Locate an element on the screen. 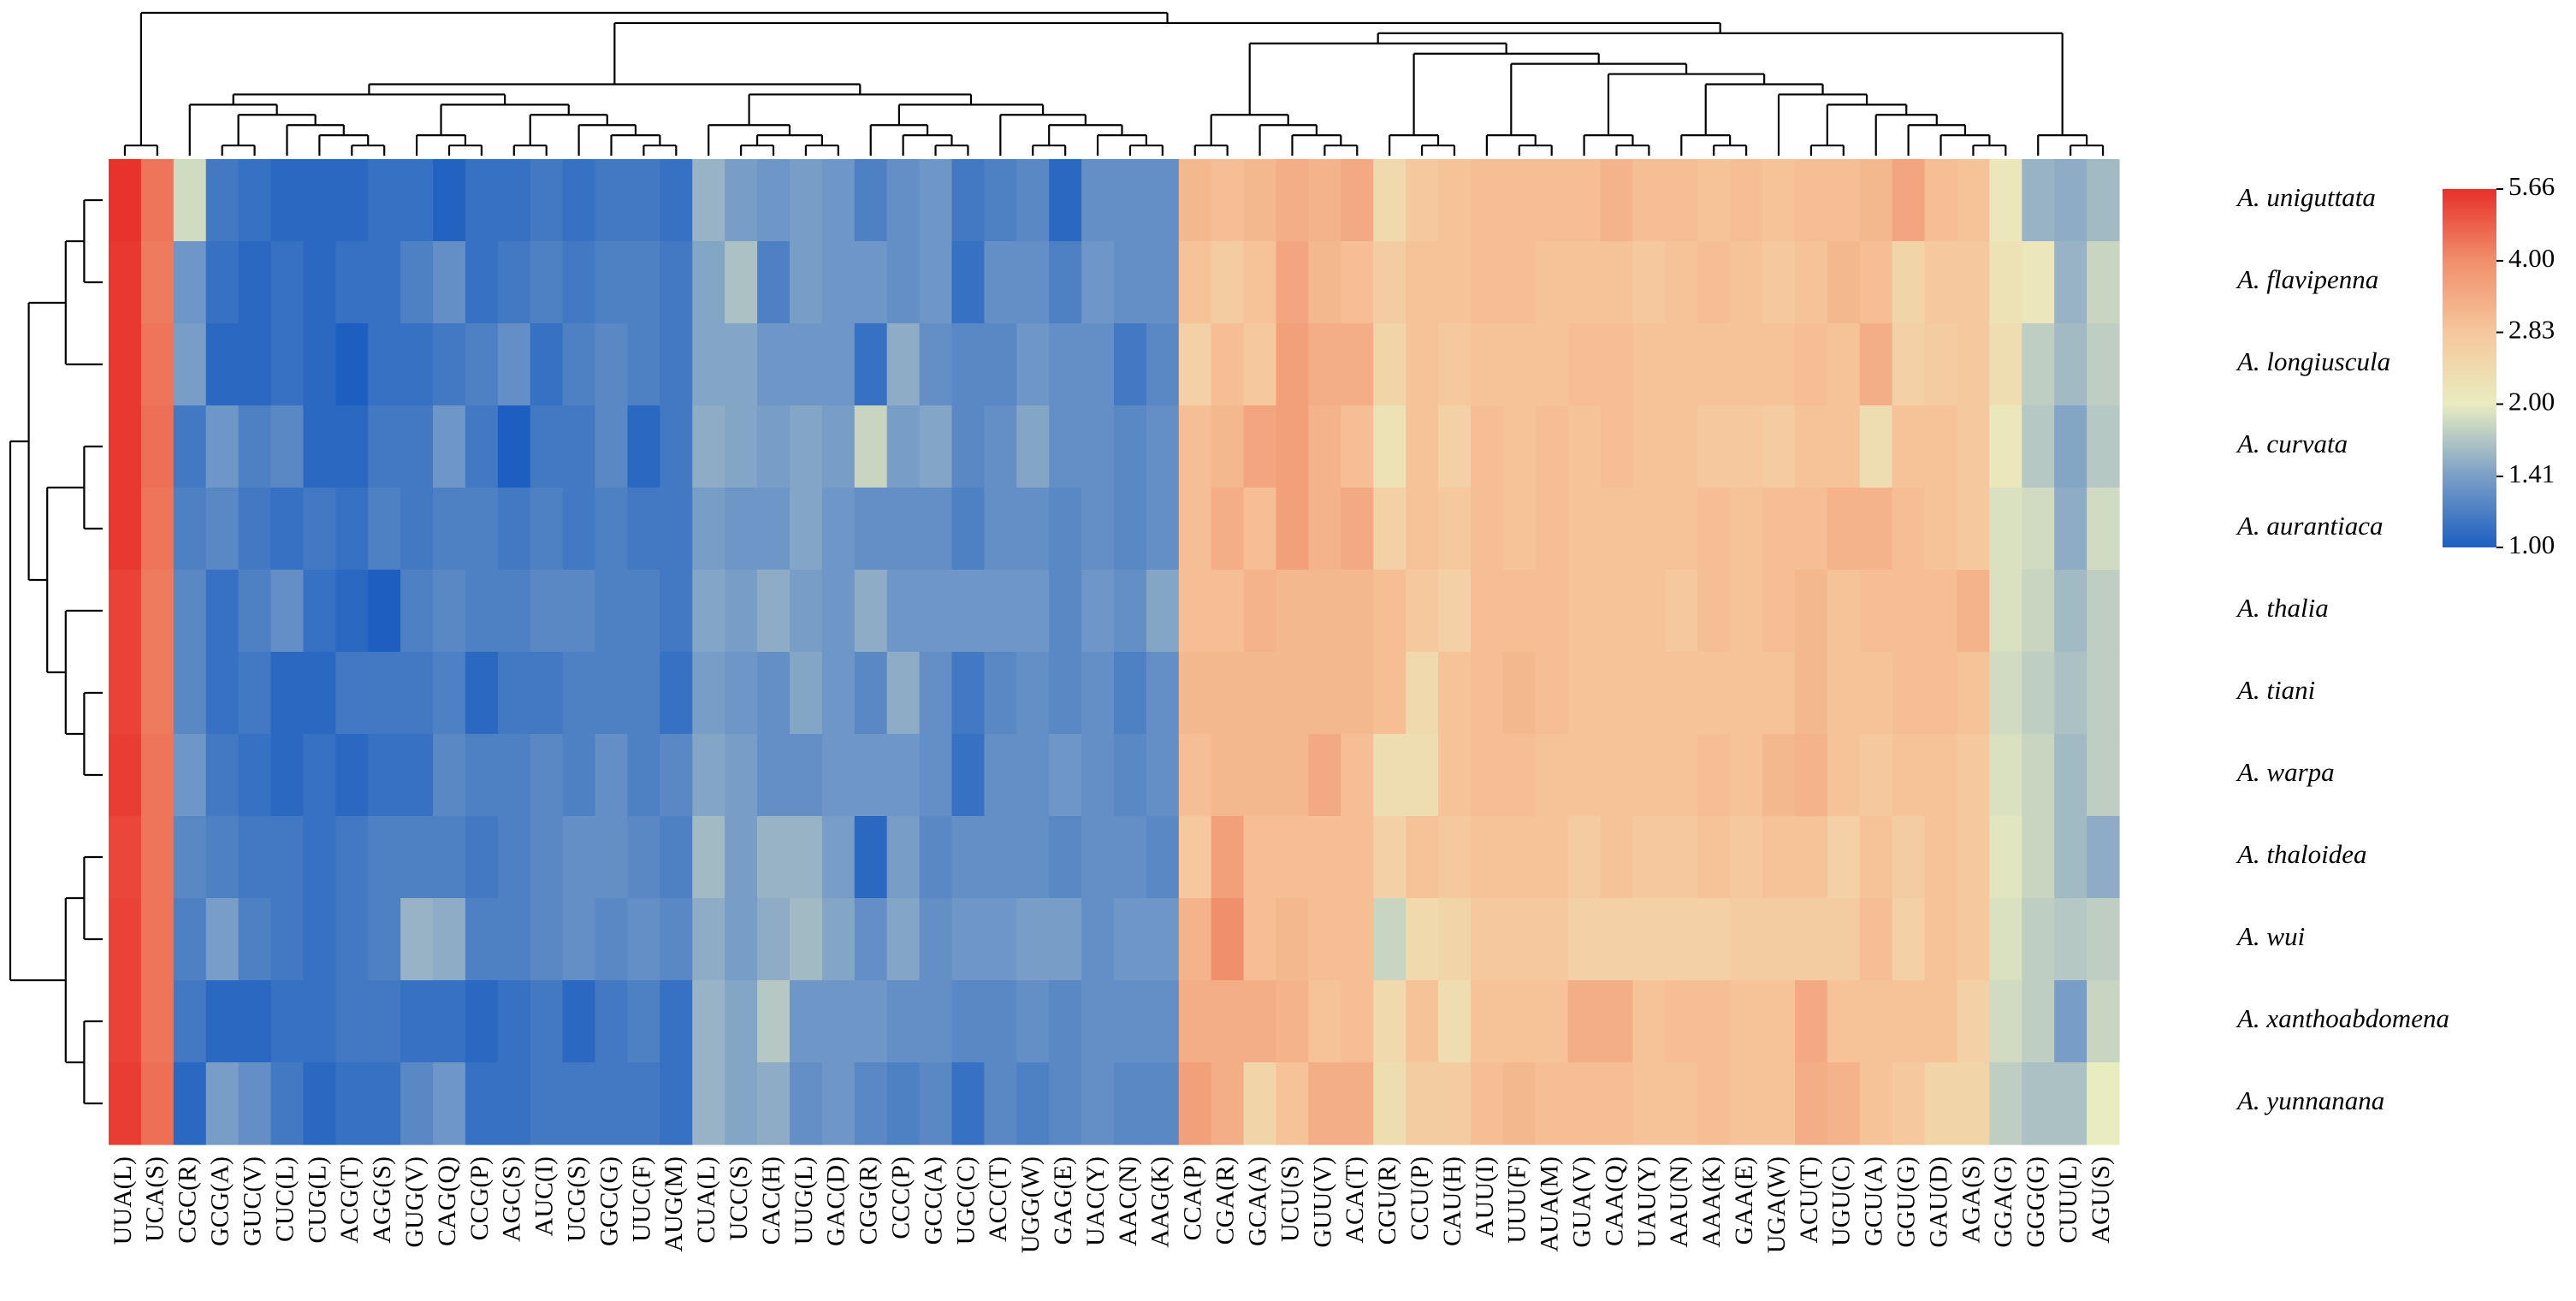  column-label: CAG(Q) is located at coordinates (447, 1201).